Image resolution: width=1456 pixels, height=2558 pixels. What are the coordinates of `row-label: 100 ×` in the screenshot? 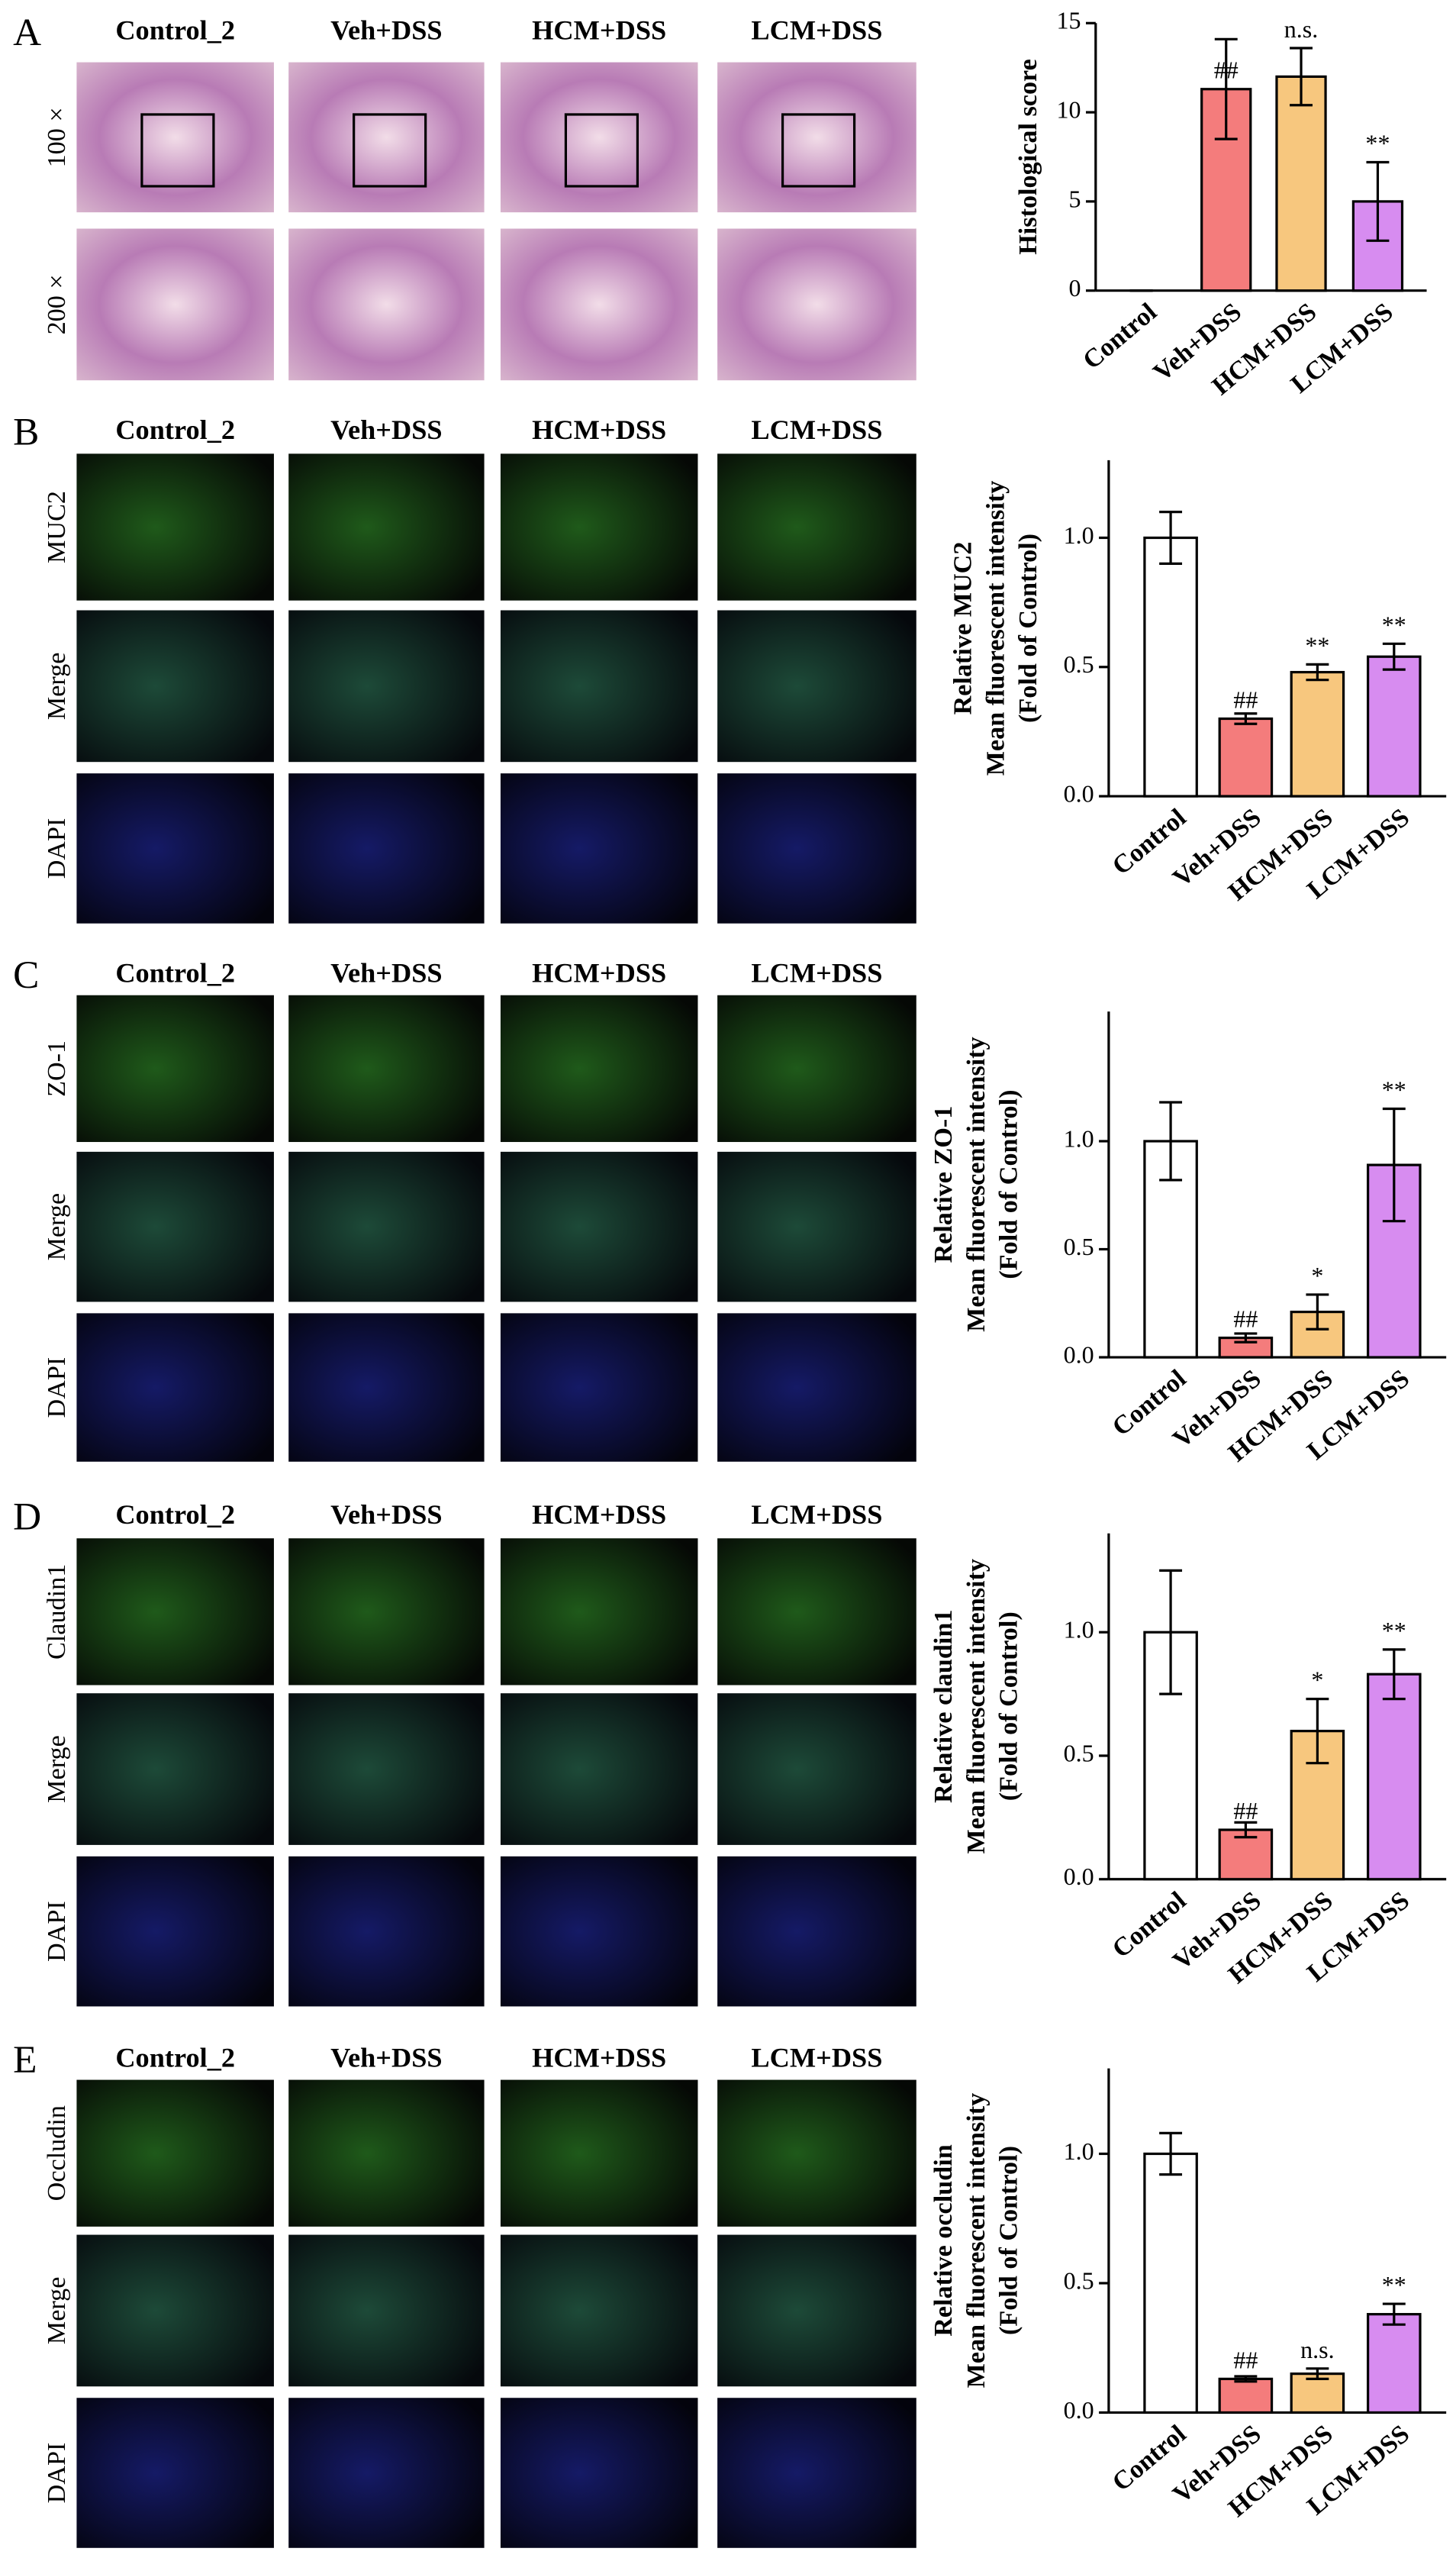 It's located at (57, 137).